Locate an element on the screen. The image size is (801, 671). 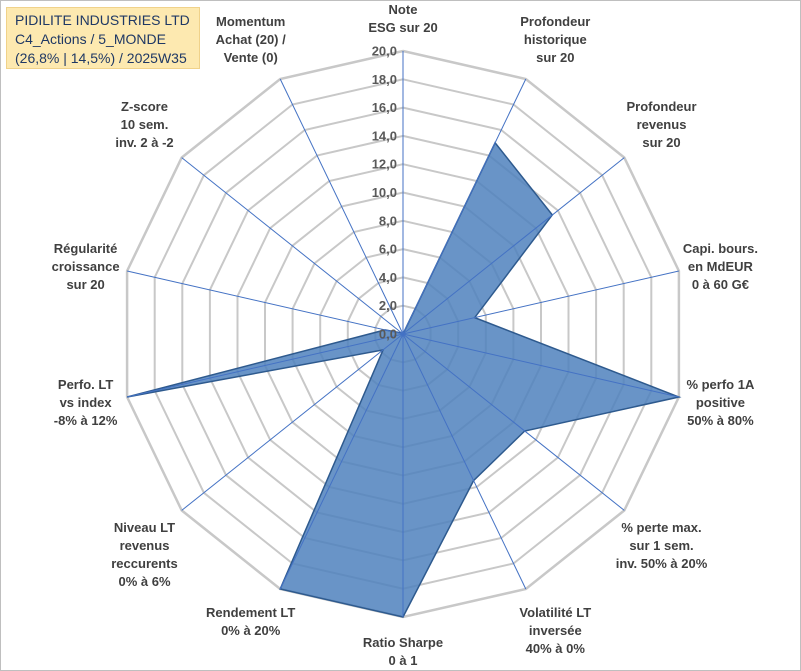
axis-label: Profondeur revenus sur 20 is located at coordinates (661, 124).